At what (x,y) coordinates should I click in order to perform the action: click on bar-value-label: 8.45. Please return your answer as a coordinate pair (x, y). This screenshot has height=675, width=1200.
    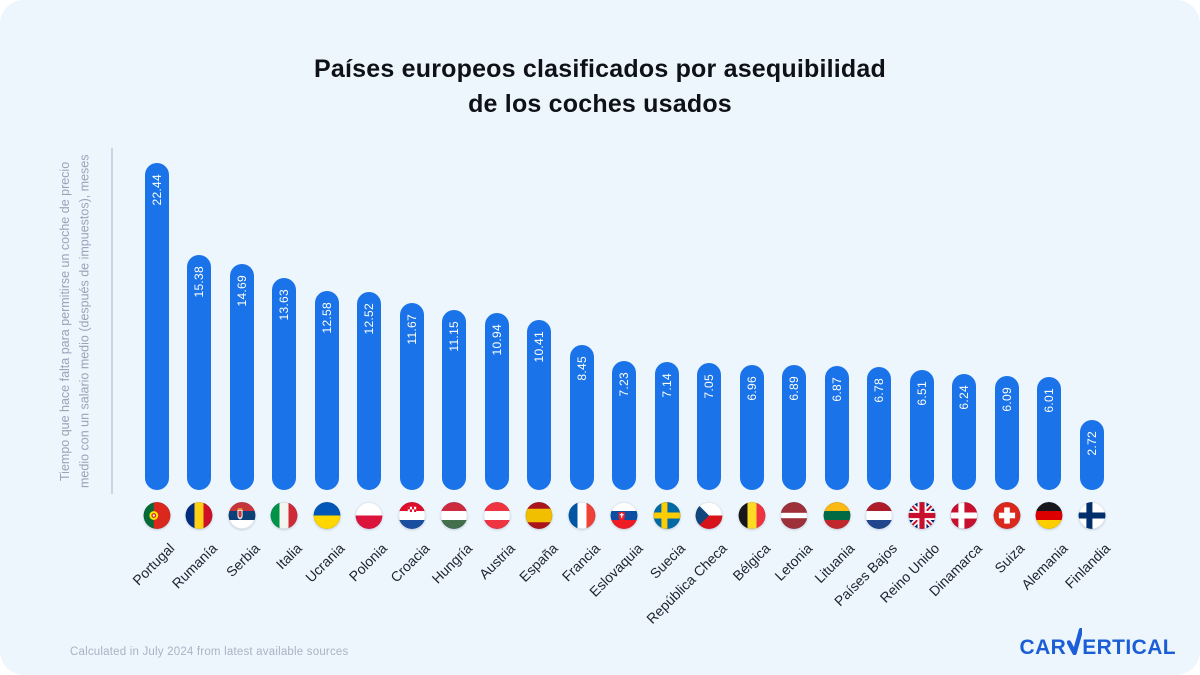
    Looking at the image, I should click on (581, 368).